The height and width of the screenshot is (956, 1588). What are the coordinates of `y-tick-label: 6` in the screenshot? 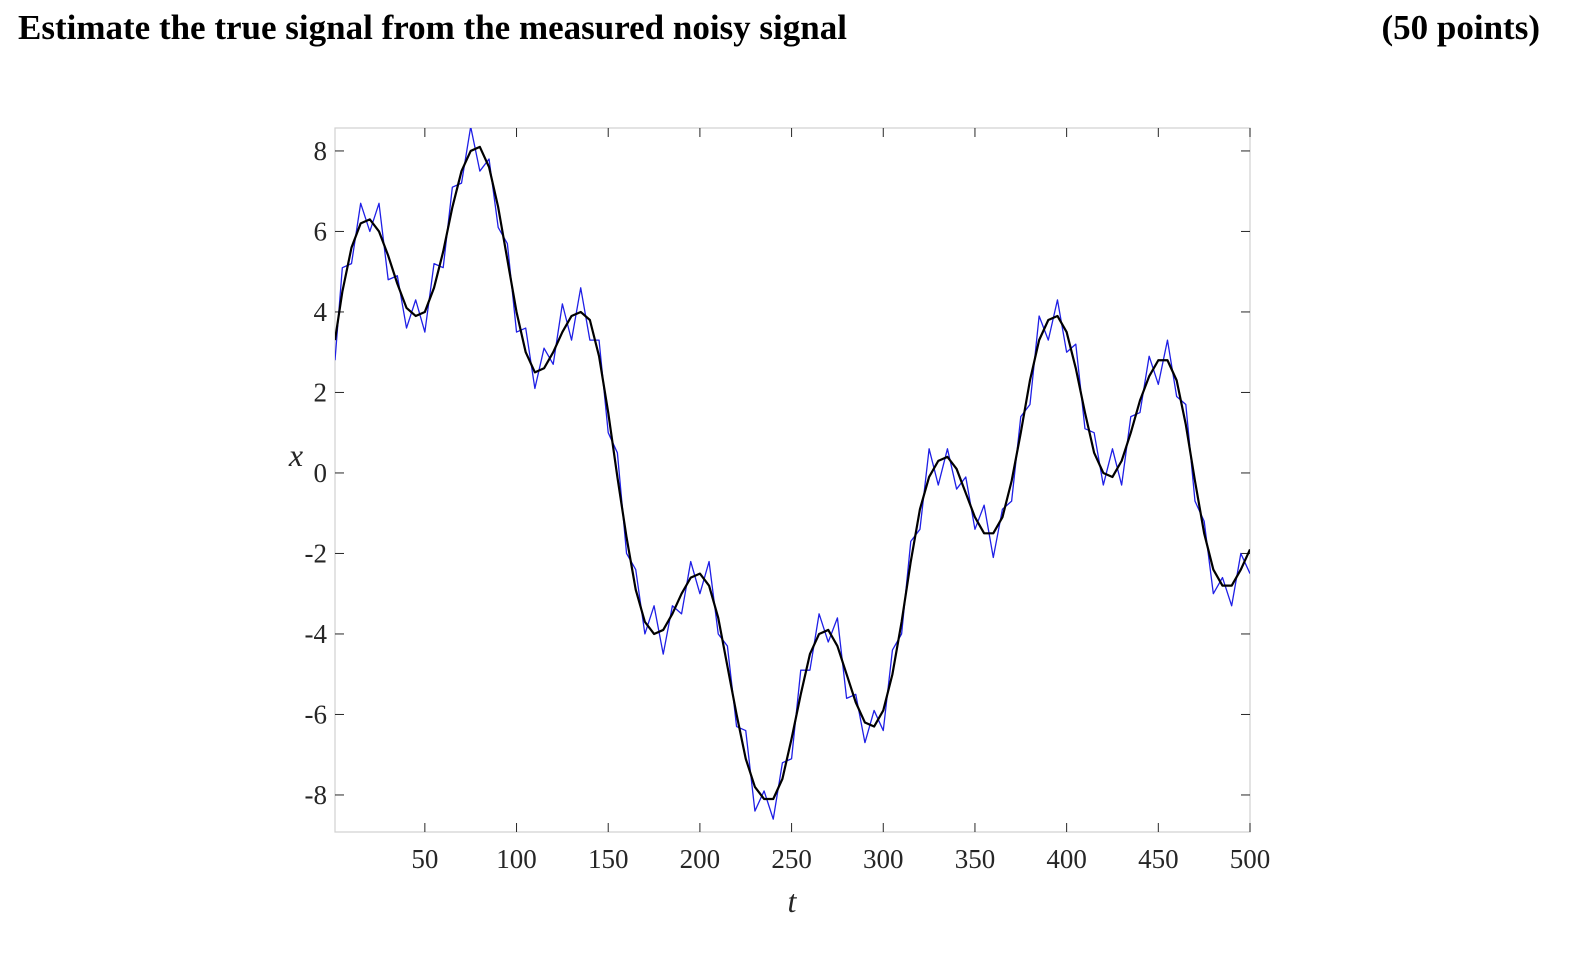 It's located at (321, 231).